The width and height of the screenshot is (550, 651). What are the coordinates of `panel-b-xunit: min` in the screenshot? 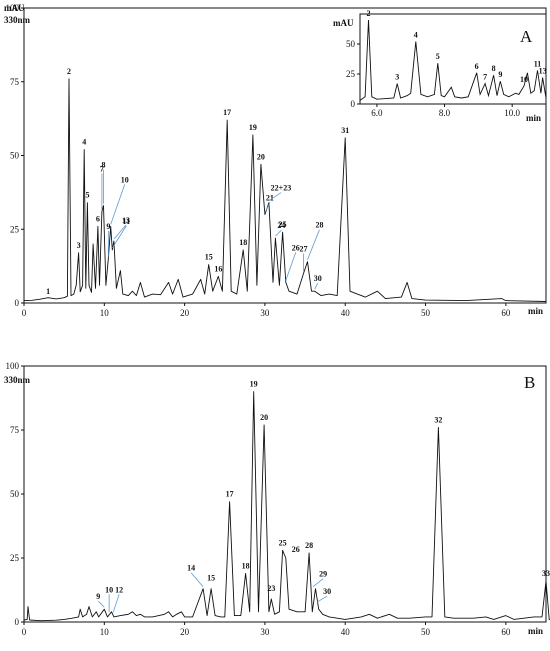 It's located at (535, 631).